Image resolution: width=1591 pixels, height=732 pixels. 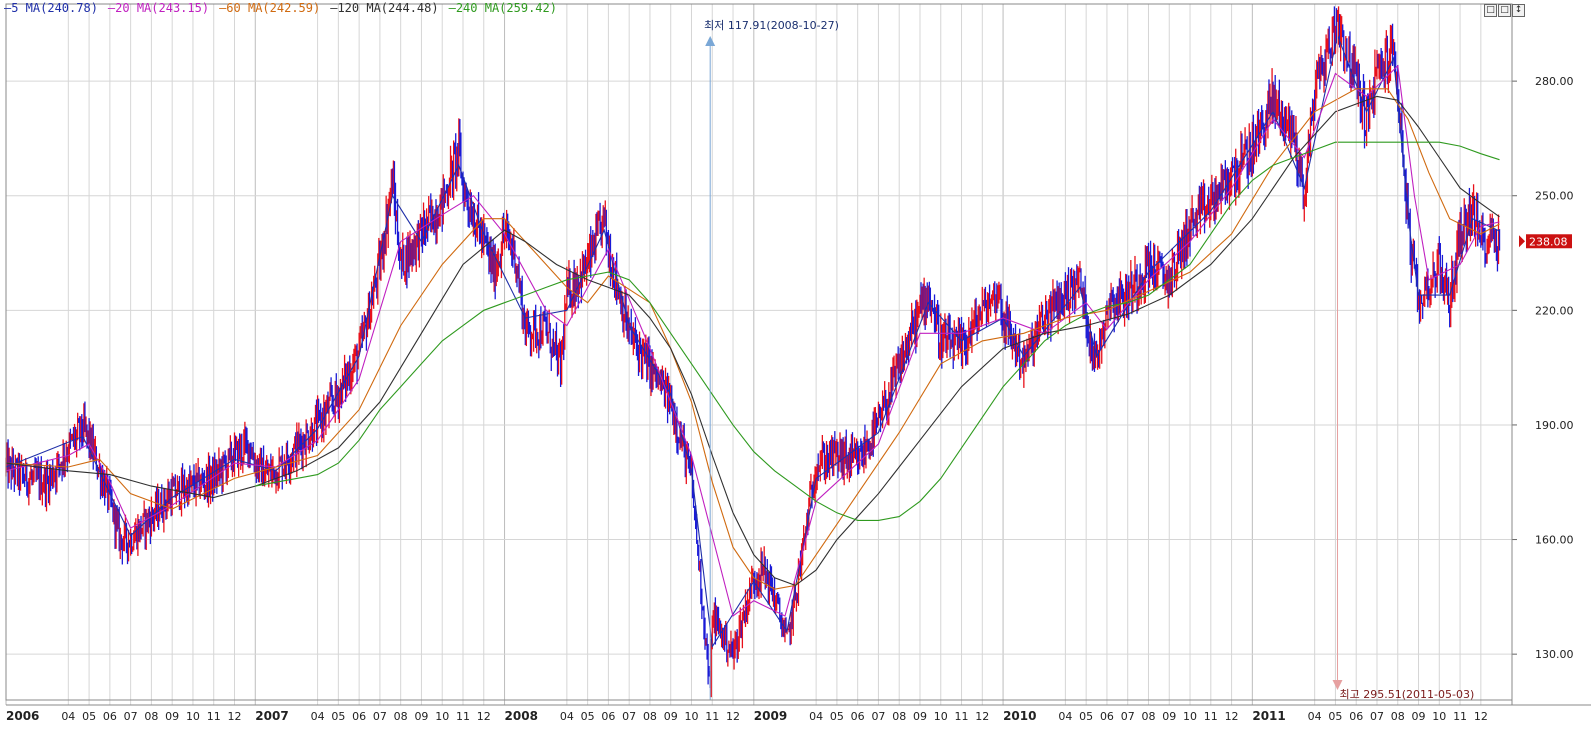 I want to click on y-tick-label: 250.00, so click(x=1554, y=196).